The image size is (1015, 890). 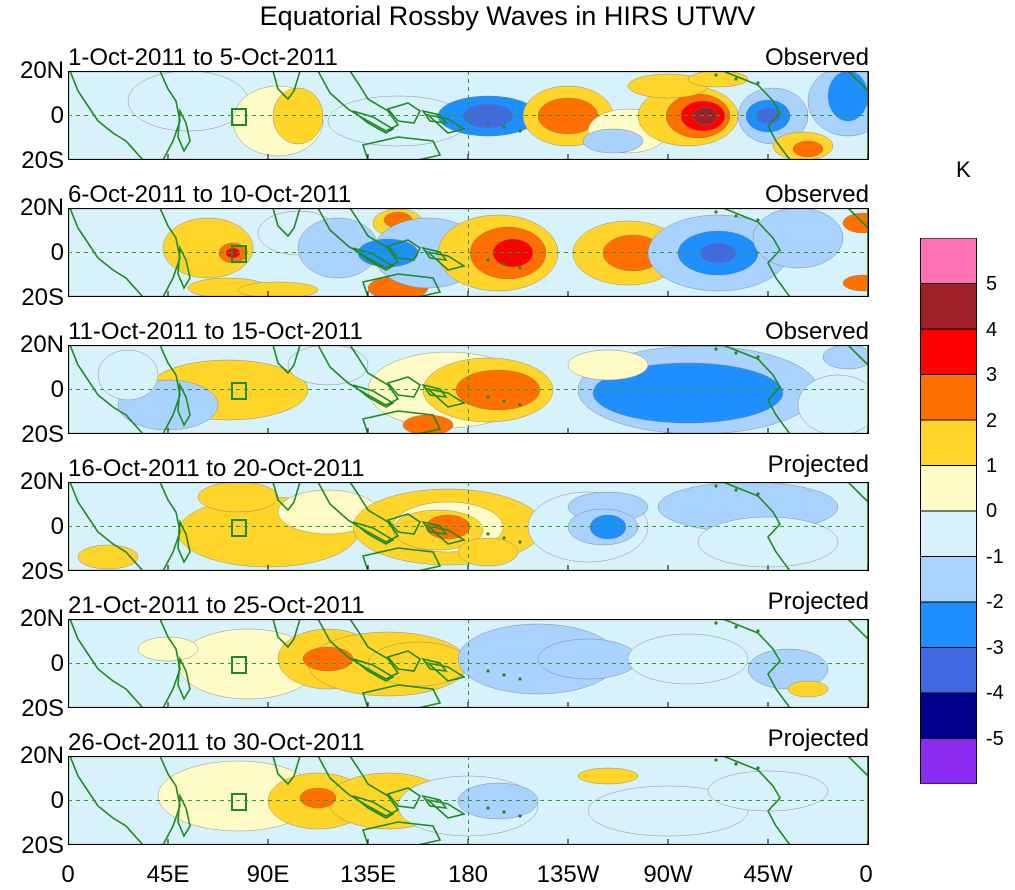 What do you see at coordinates (57, 663) in the screenshot?
I see `panel-5-lat-0: 0` at bounding box center [57, 663].